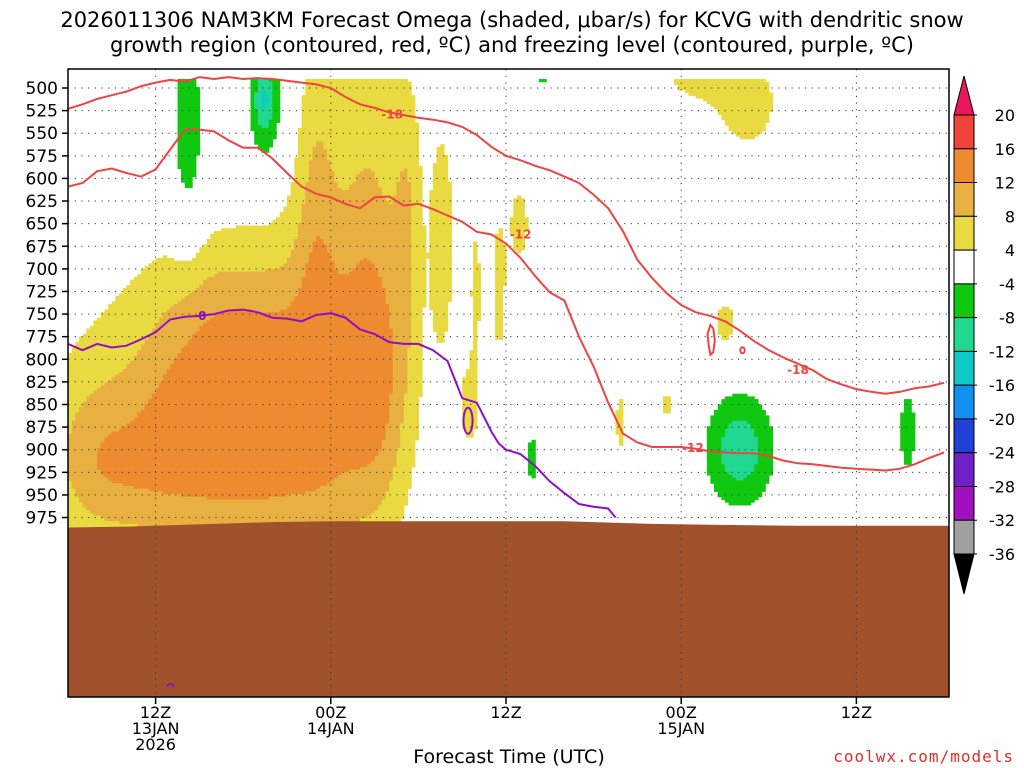  I want to click on y-tick-label: 525, so click(42, 112).